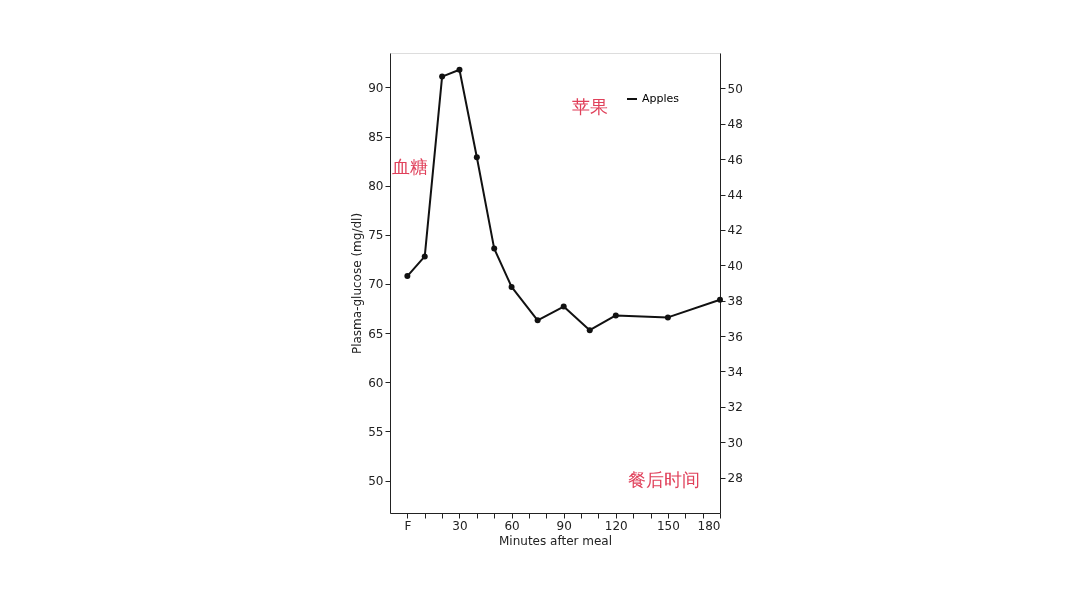 This screenshot has height=608, width=1080. I want to click on y2-tick-label: 40, so click(735, 265).